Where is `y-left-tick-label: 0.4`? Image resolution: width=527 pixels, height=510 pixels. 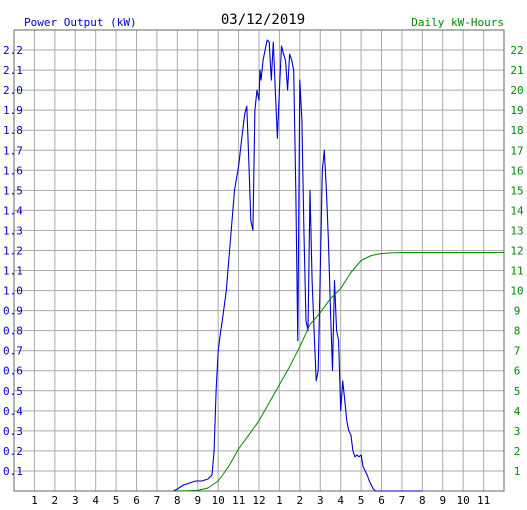 y-left-tick-label: 0.4 is located at coordinates (13, 411).